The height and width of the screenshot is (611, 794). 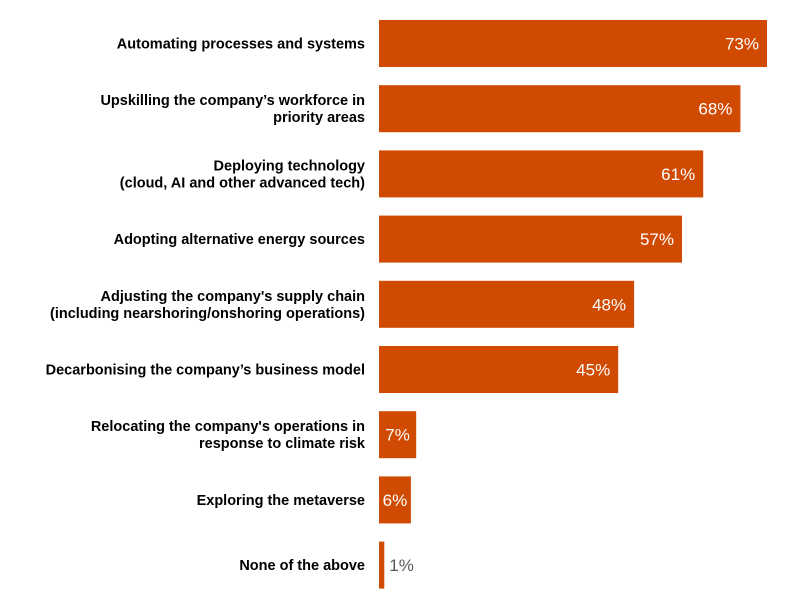 I want to click on value-label: 6%, so click(x=395, y=500).